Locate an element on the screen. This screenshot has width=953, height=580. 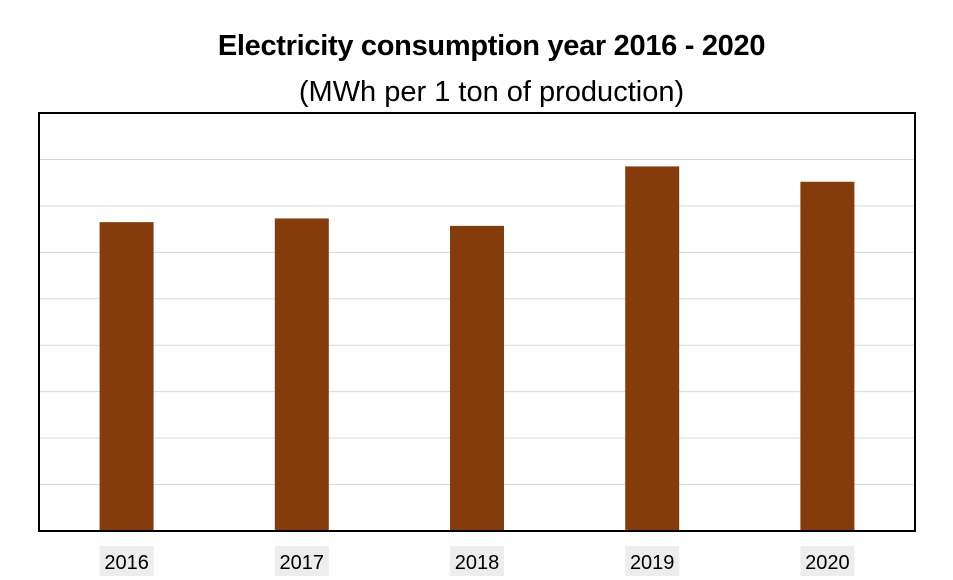
x-tick-label-2018: 2018 is located at coordinates (477, 563).